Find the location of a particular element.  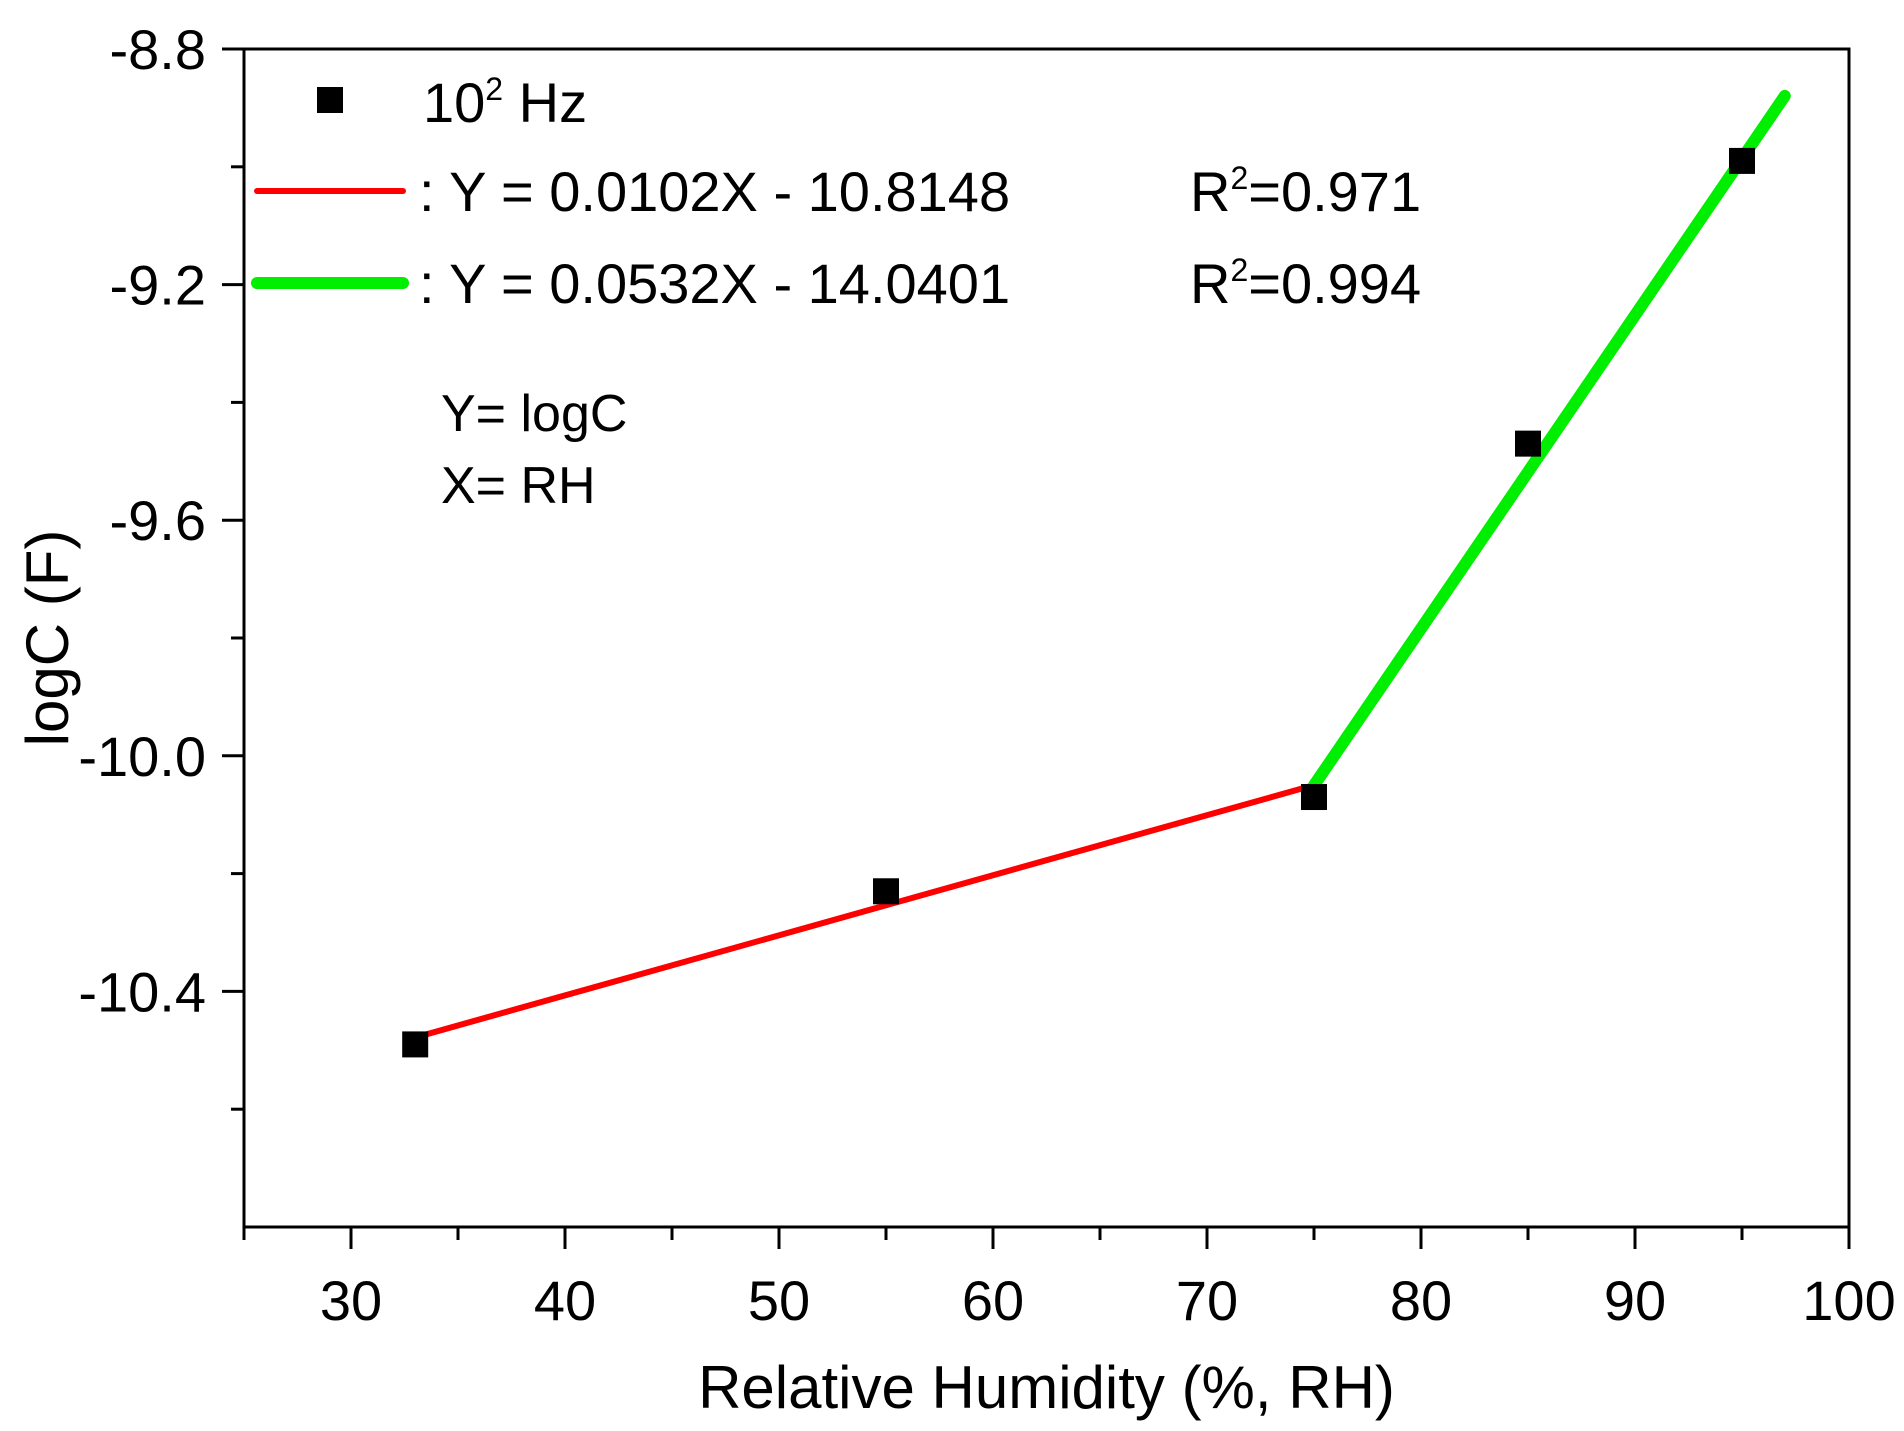

annotation-y-definition: Y= logC is located at coordinates (534, 414).